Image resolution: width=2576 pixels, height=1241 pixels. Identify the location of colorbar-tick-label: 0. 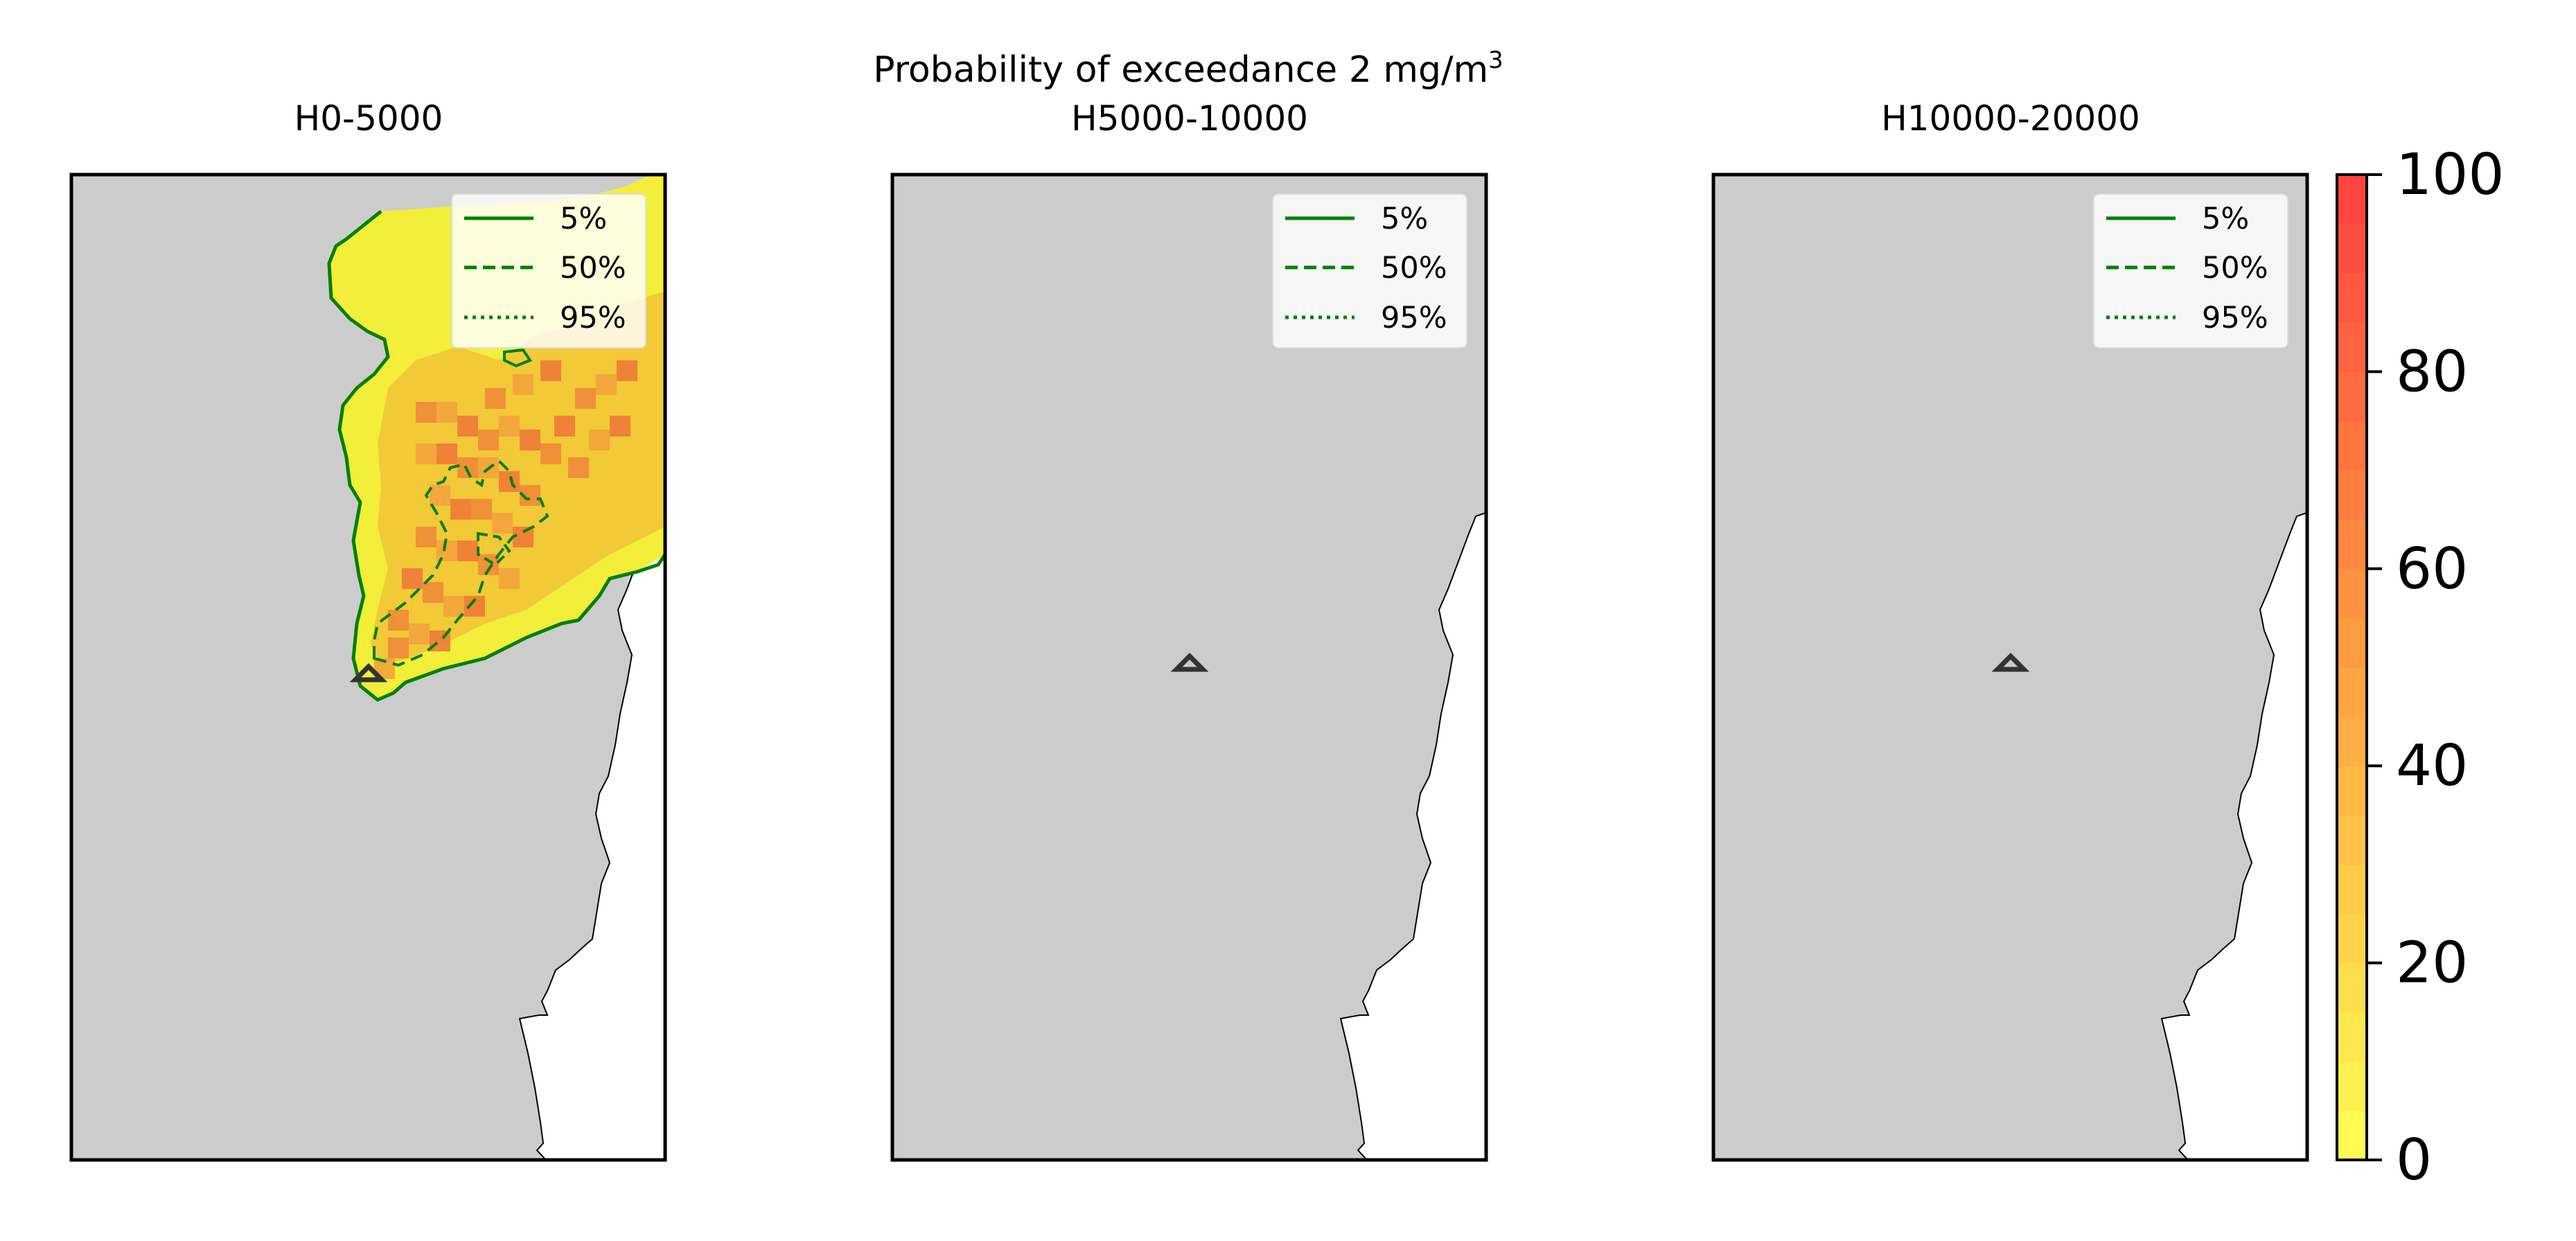
(2414, 1160).